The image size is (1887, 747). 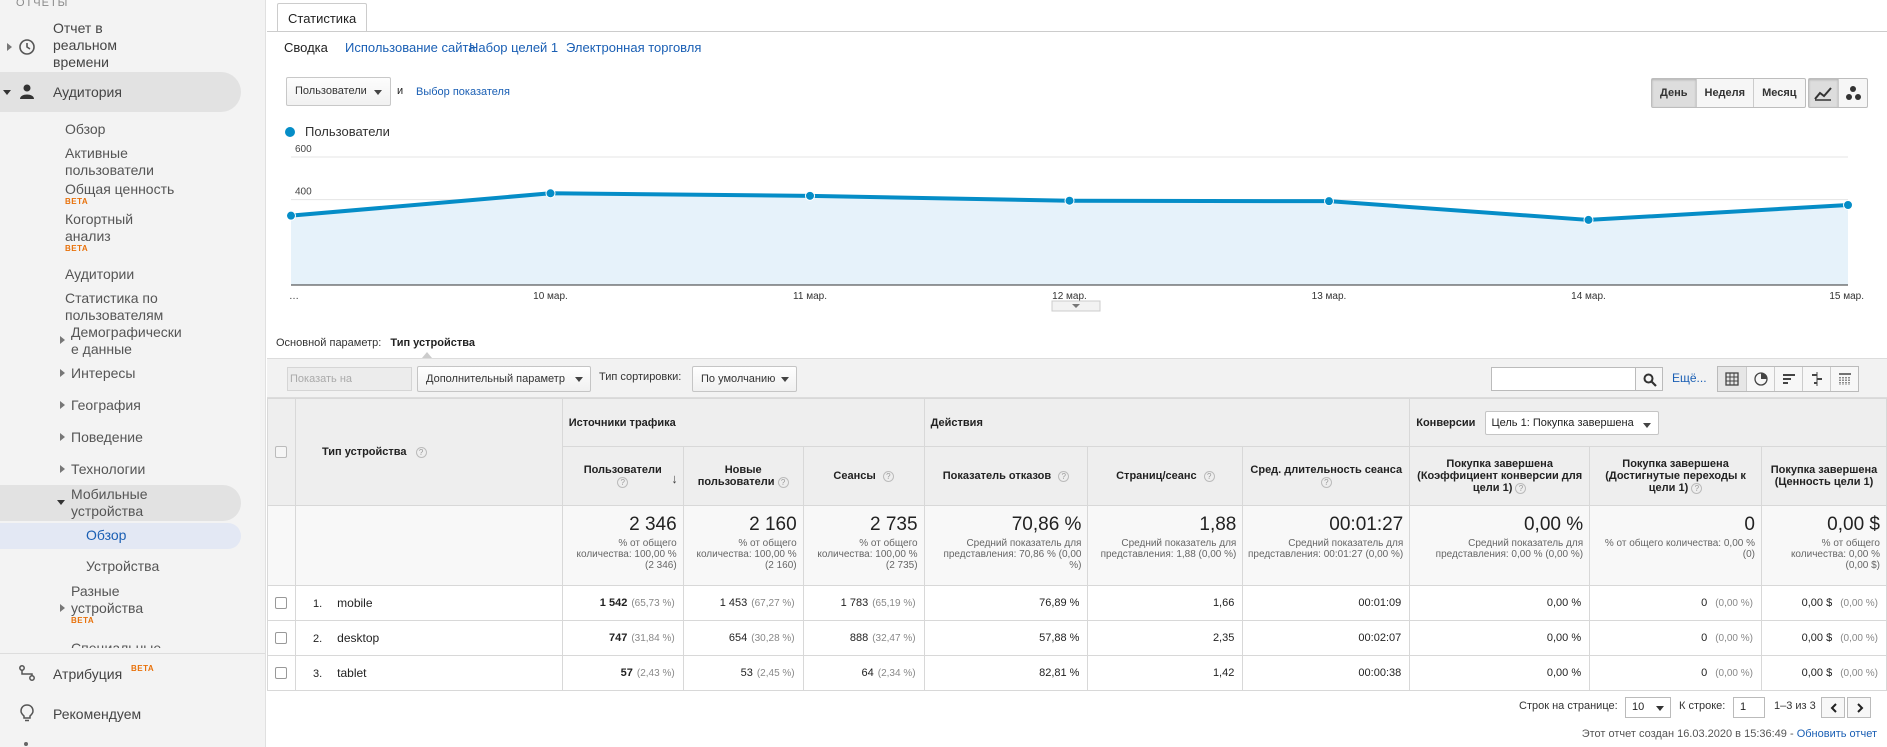 I want to click on cell-goal-completions: 0 (0,00 %), so click(x=1675, y=673).